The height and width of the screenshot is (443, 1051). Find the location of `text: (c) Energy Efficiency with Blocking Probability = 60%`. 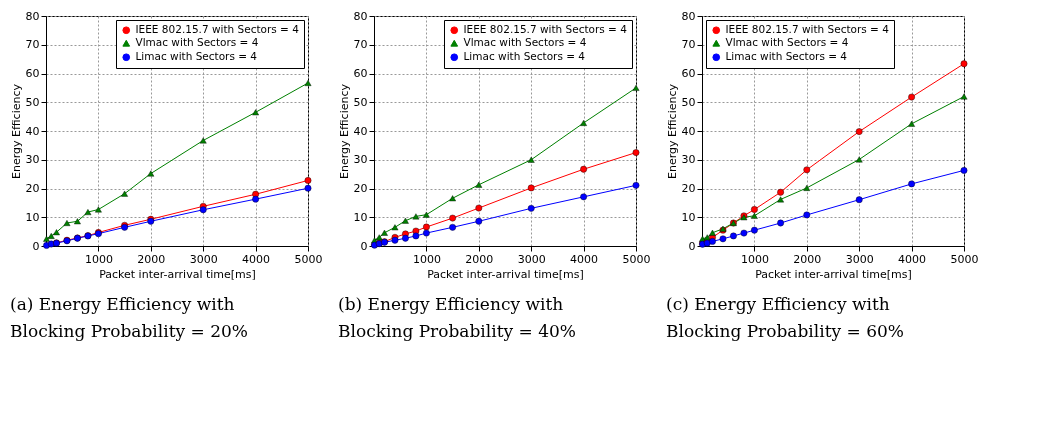

text: (c) Energy Efficiency with Blocking Probability = 60% is located at coordinates (785, 317).